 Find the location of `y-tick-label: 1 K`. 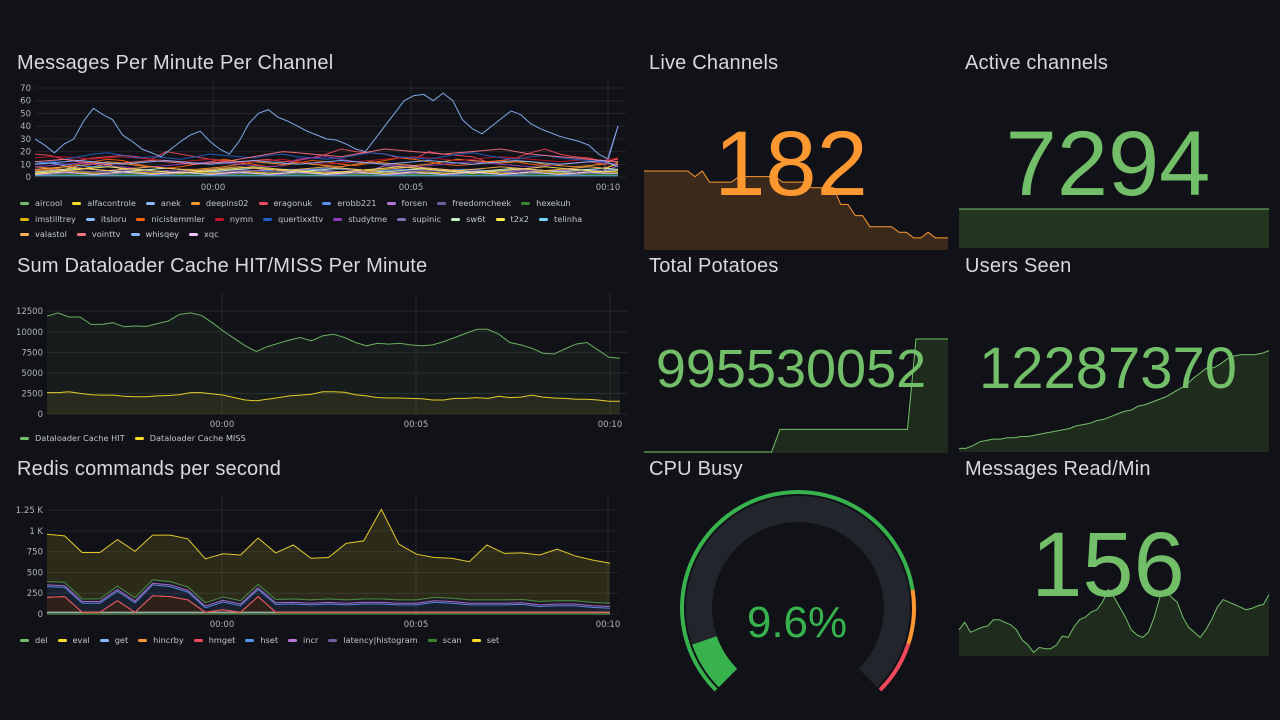

y-tick-label: 1 K is located at coordinates (36, 532).